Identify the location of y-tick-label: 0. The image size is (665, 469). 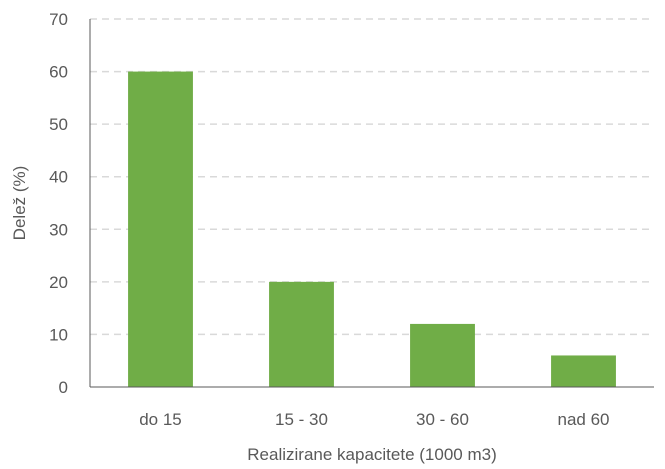
(63, 387).